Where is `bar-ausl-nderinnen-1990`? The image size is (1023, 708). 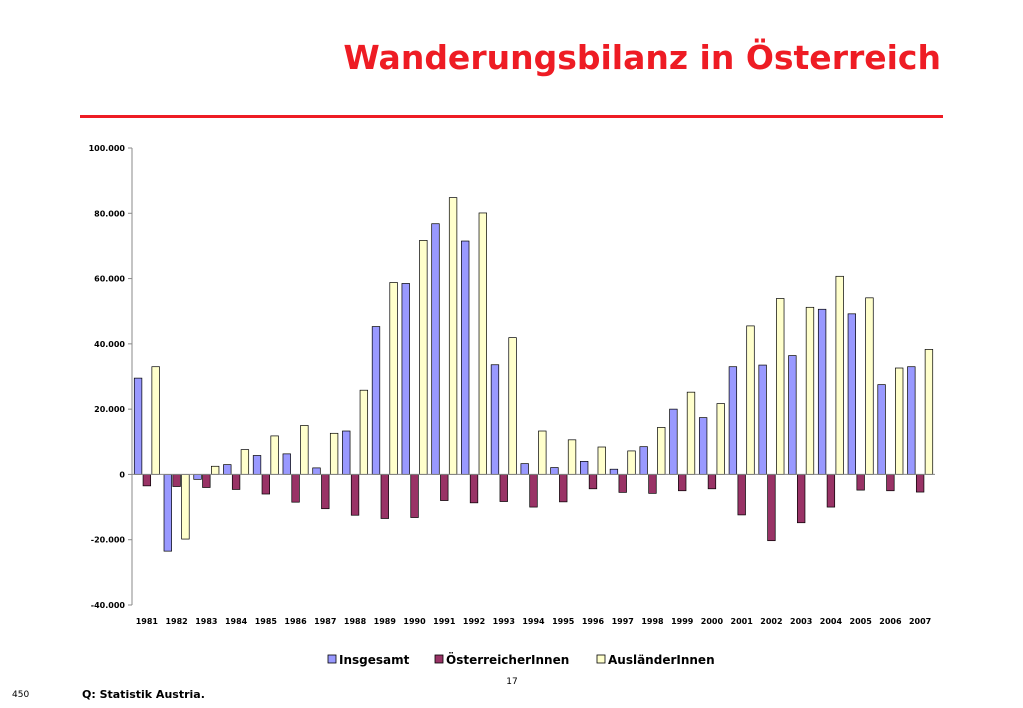
bar-ausl-nderinnen-1990 is located at coordinates (423, 357).